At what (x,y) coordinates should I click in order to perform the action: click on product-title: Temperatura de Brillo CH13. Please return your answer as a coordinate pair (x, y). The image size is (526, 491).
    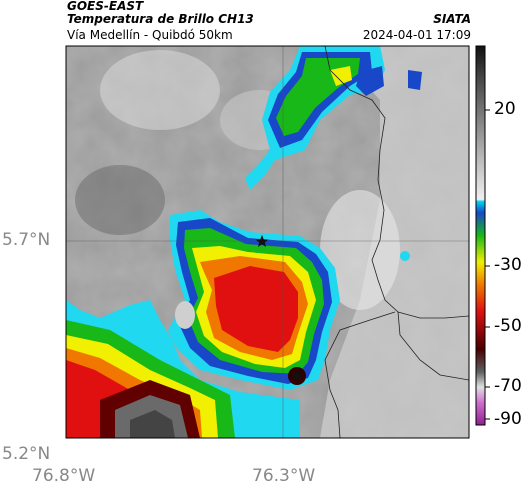
    Looking at the image, I should click on (160, 19).